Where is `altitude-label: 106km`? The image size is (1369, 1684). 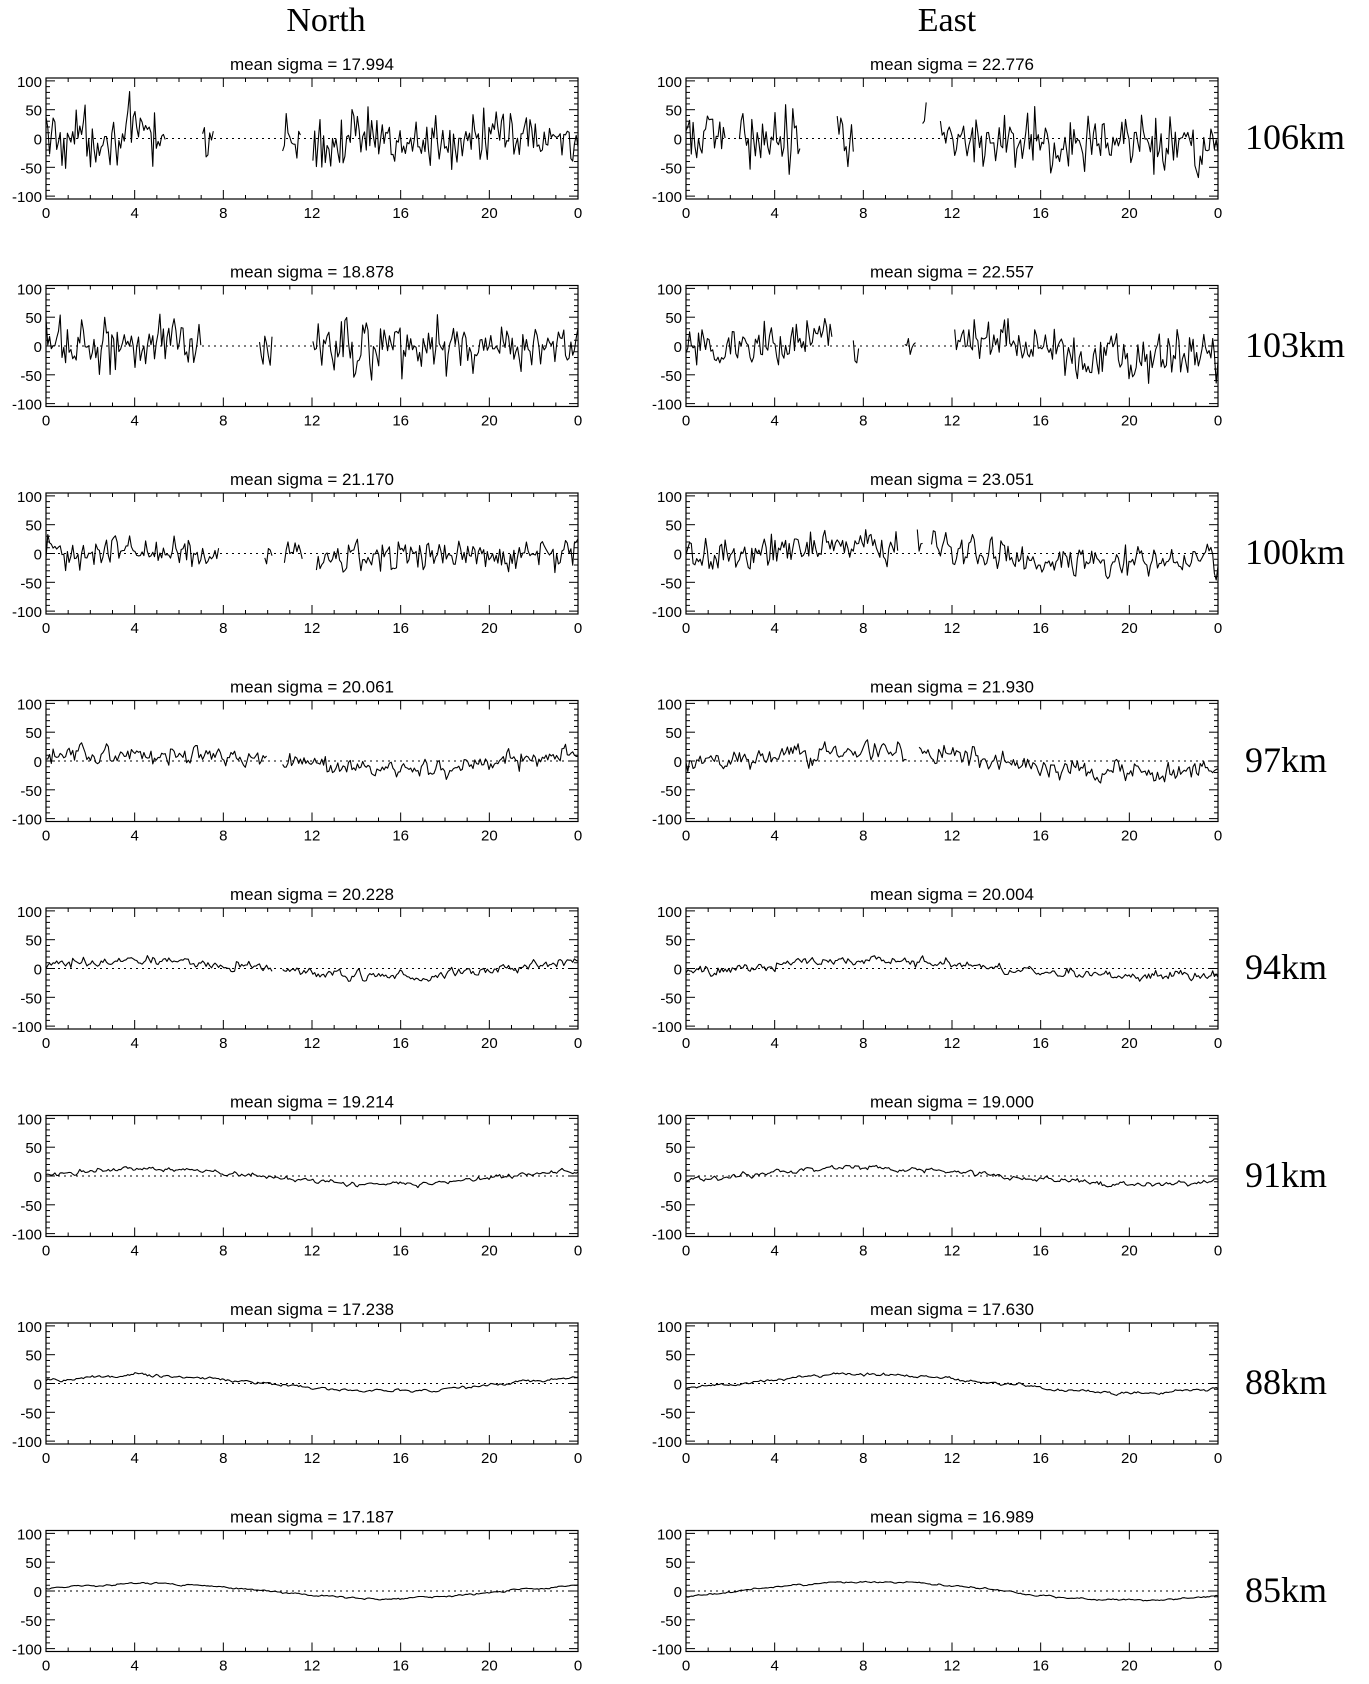
altitude-label: 106km is located at coordinates (1295, 137).